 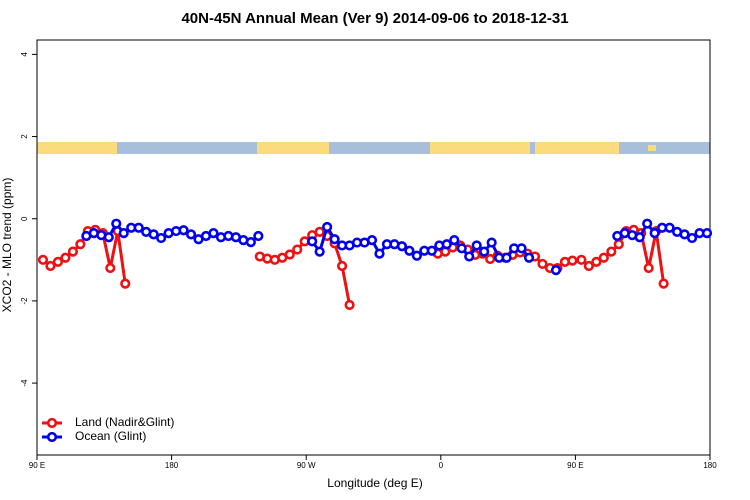 What do you see at coordinates (24, 301) in the screenshot?
I see `y-tick-label: -2` at bounding box center [24, 301].